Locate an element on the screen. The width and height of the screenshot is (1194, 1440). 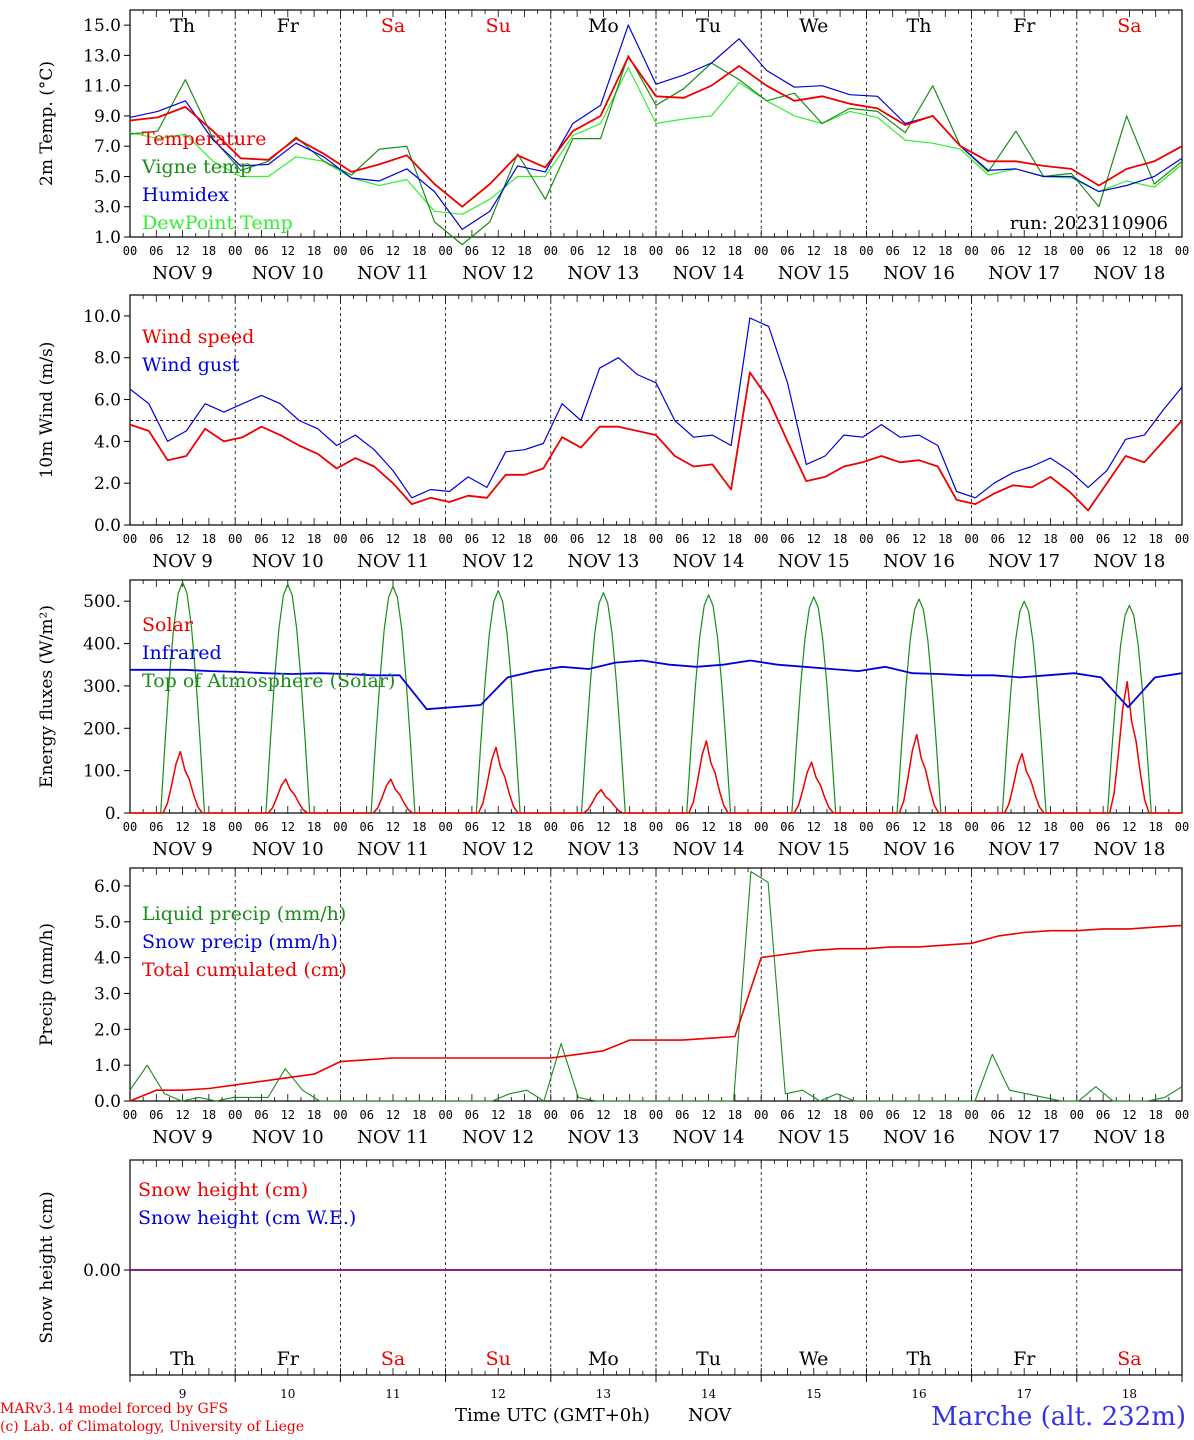
y-axis-label-3: Precip (mm/h) is located at coordinates (47, 984).